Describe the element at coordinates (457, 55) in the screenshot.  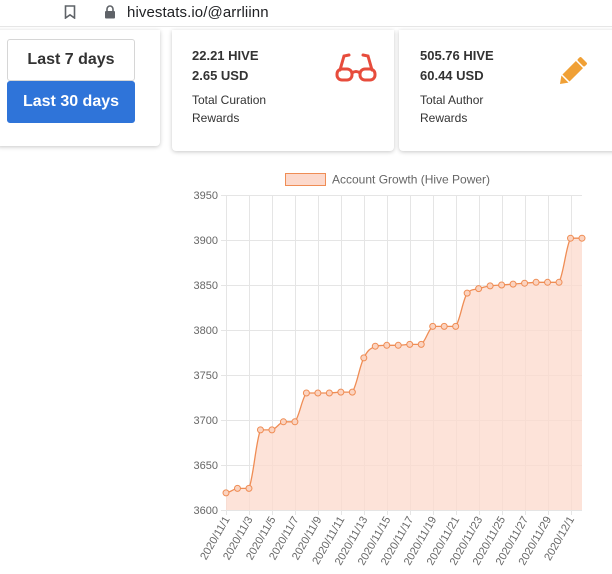
I see `author-hive-value: 505.76 HIVE` at that location.